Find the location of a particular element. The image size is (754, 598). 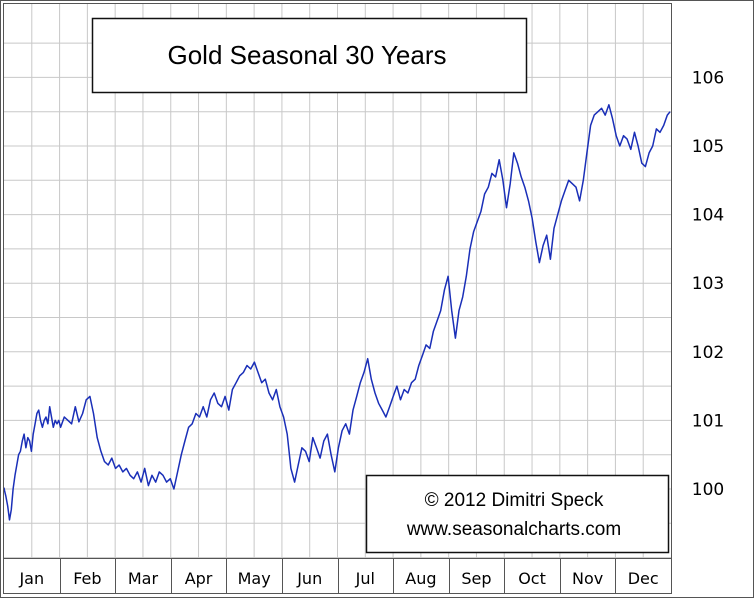

month-label: Sep is located at coordinates (476, 578).